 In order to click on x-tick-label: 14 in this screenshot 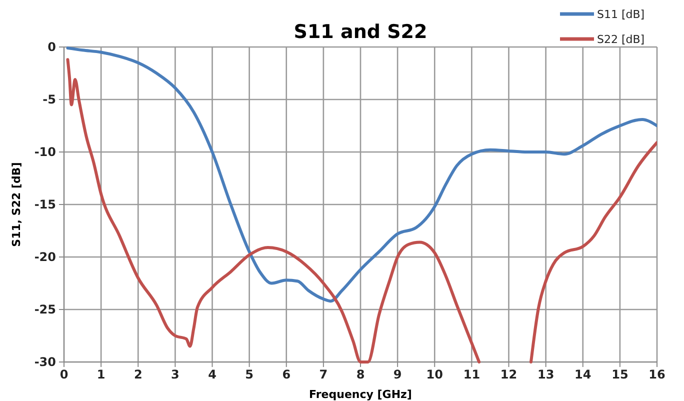, I will do `click(583, 375)`.